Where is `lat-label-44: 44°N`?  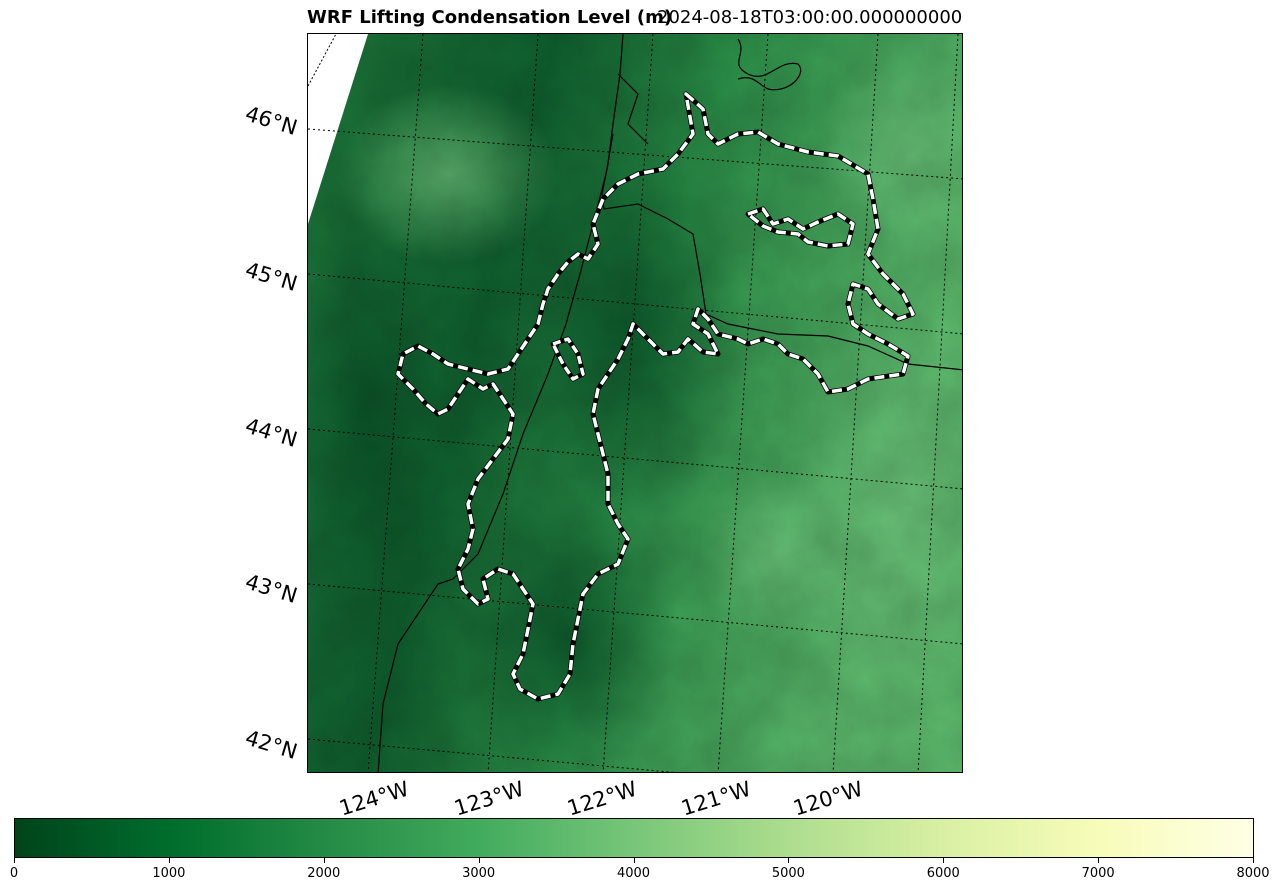 lat-label-44: 44°N is located at coordinates (271, 432).